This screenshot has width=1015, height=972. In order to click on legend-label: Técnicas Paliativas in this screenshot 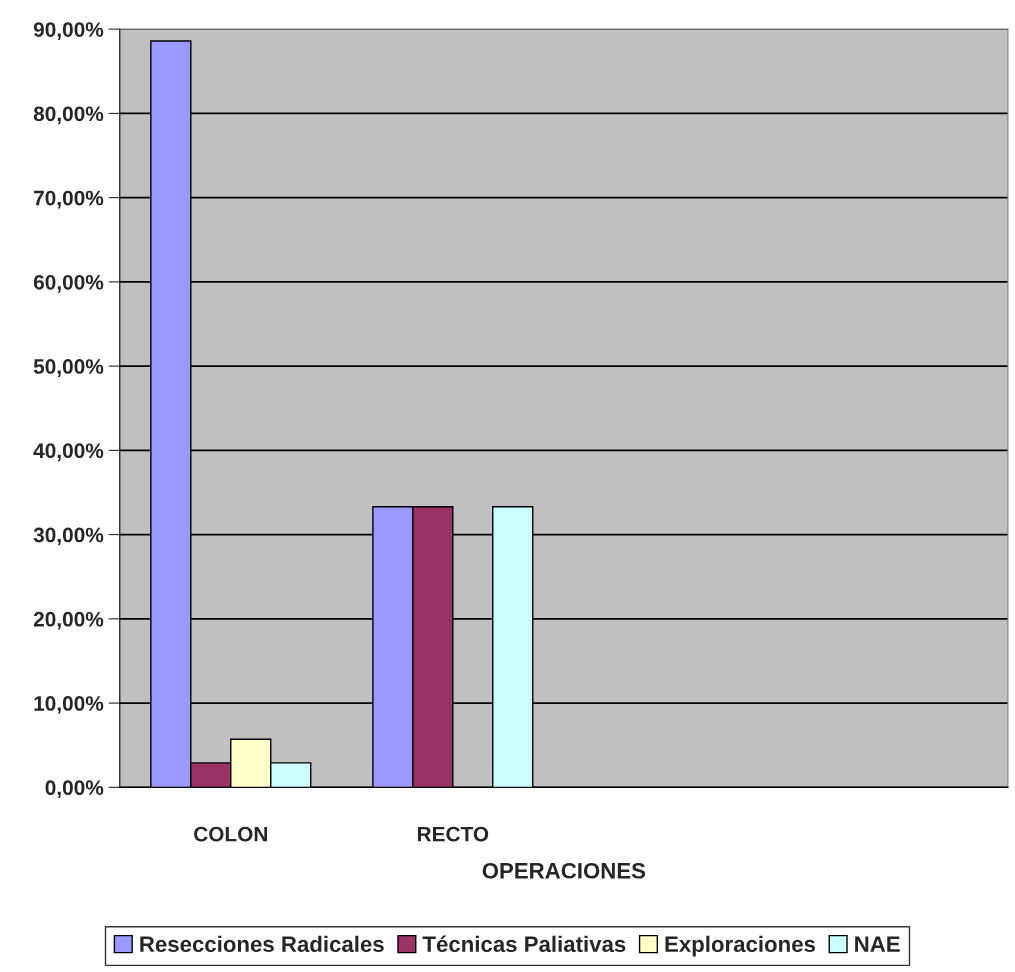, I will do `click(524, 944)`.